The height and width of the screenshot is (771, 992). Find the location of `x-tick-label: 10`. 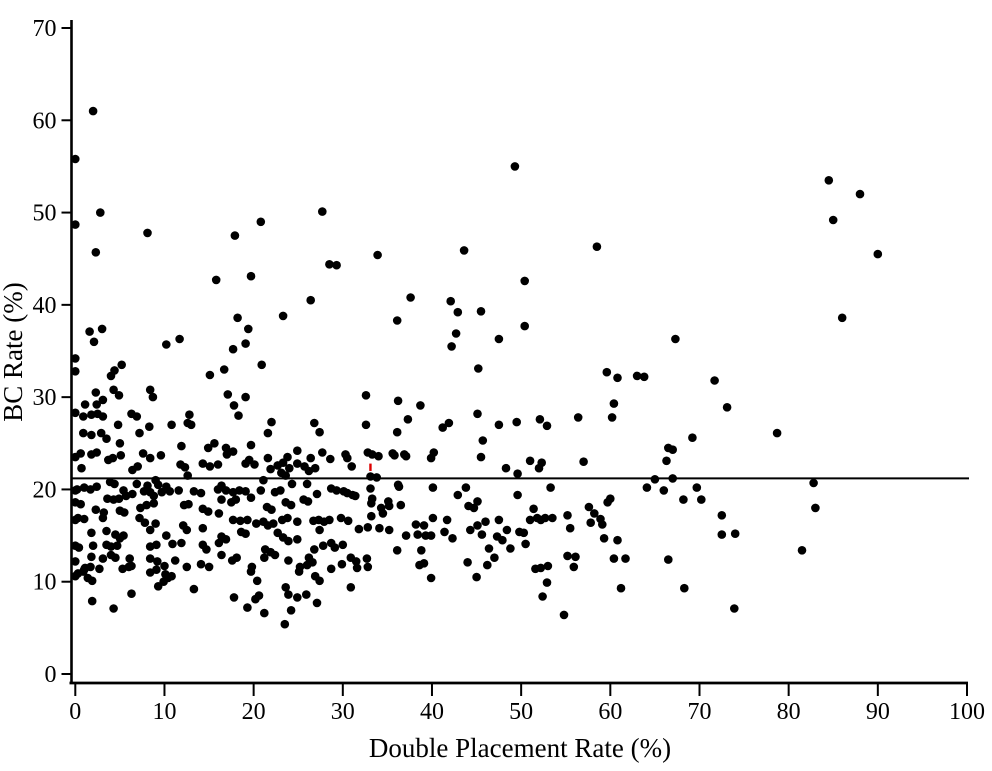

x-tick-label: 10 is located at coordinates (164, 712).